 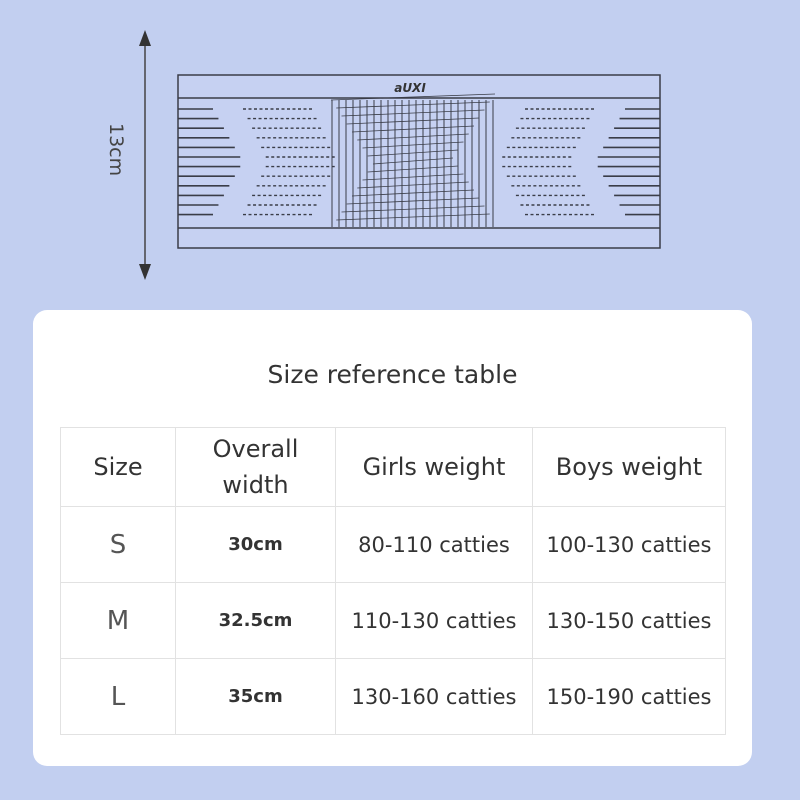 What do you see at coordinates (434, 467) in the screenshot?
I see `header-girls: Girls weight` at bounding box center [434, 467].